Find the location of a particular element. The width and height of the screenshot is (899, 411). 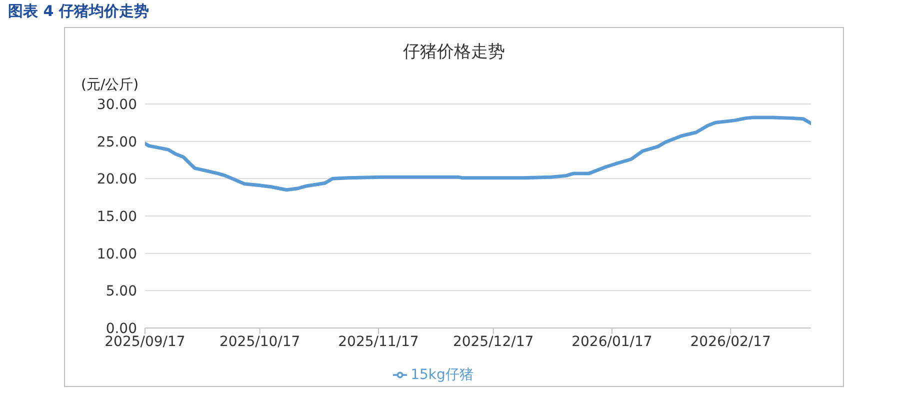

chart-subtitle: 仔猪价格走势 is located at coordinates (454, 52).